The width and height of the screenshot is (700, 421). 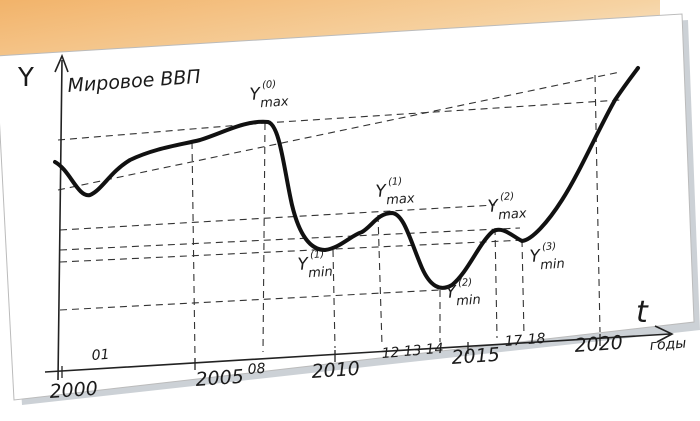 I want to click on annotation-sup: (3), so click(x=549, y=247).